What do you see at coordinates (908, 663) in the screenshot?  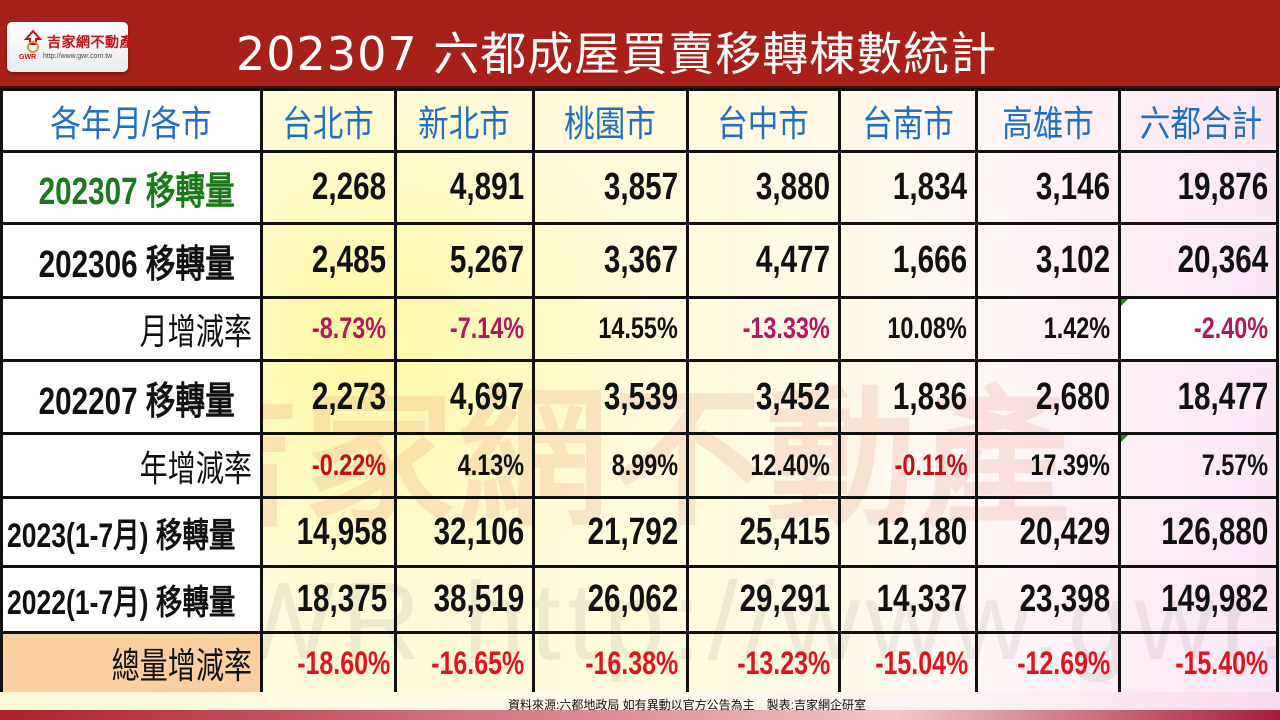 I see `cell-percent: -15.04%` at bounding box center [908, 663].